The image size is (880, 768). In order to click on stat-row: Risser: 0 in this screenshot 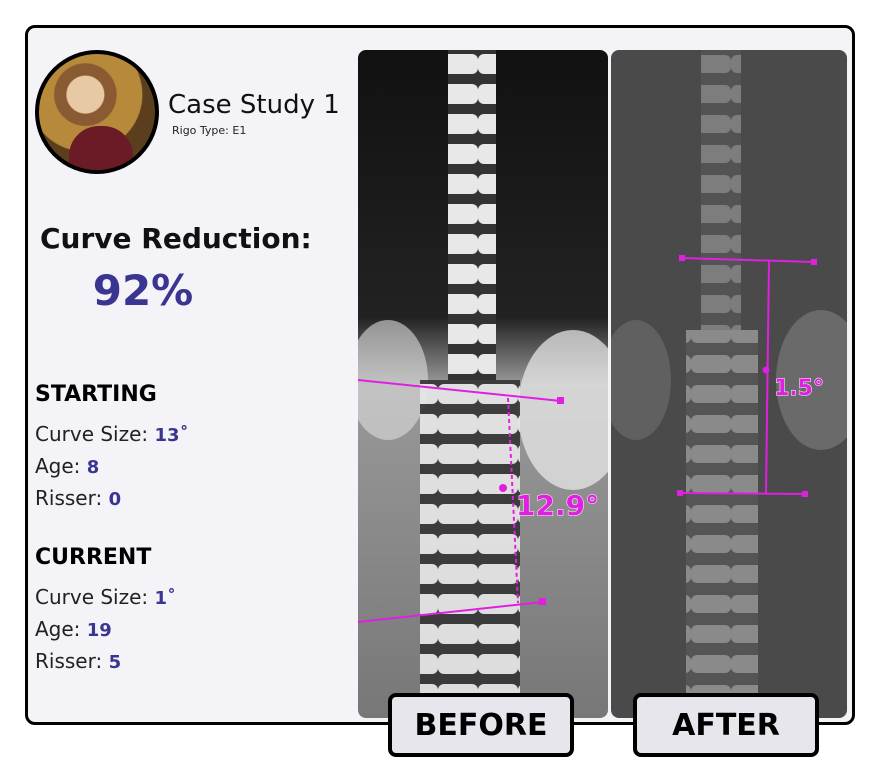, I will do `click(78, 498)`.